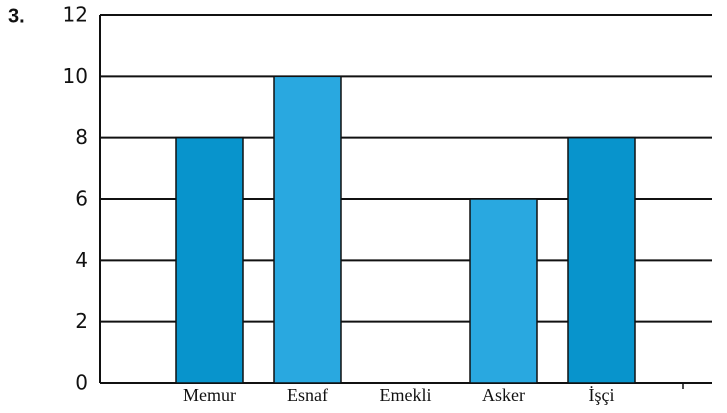 Image resolution: width=727 pixels, height=413 pixels. I want to click on y-tick-label: 8, so click(81, 137).